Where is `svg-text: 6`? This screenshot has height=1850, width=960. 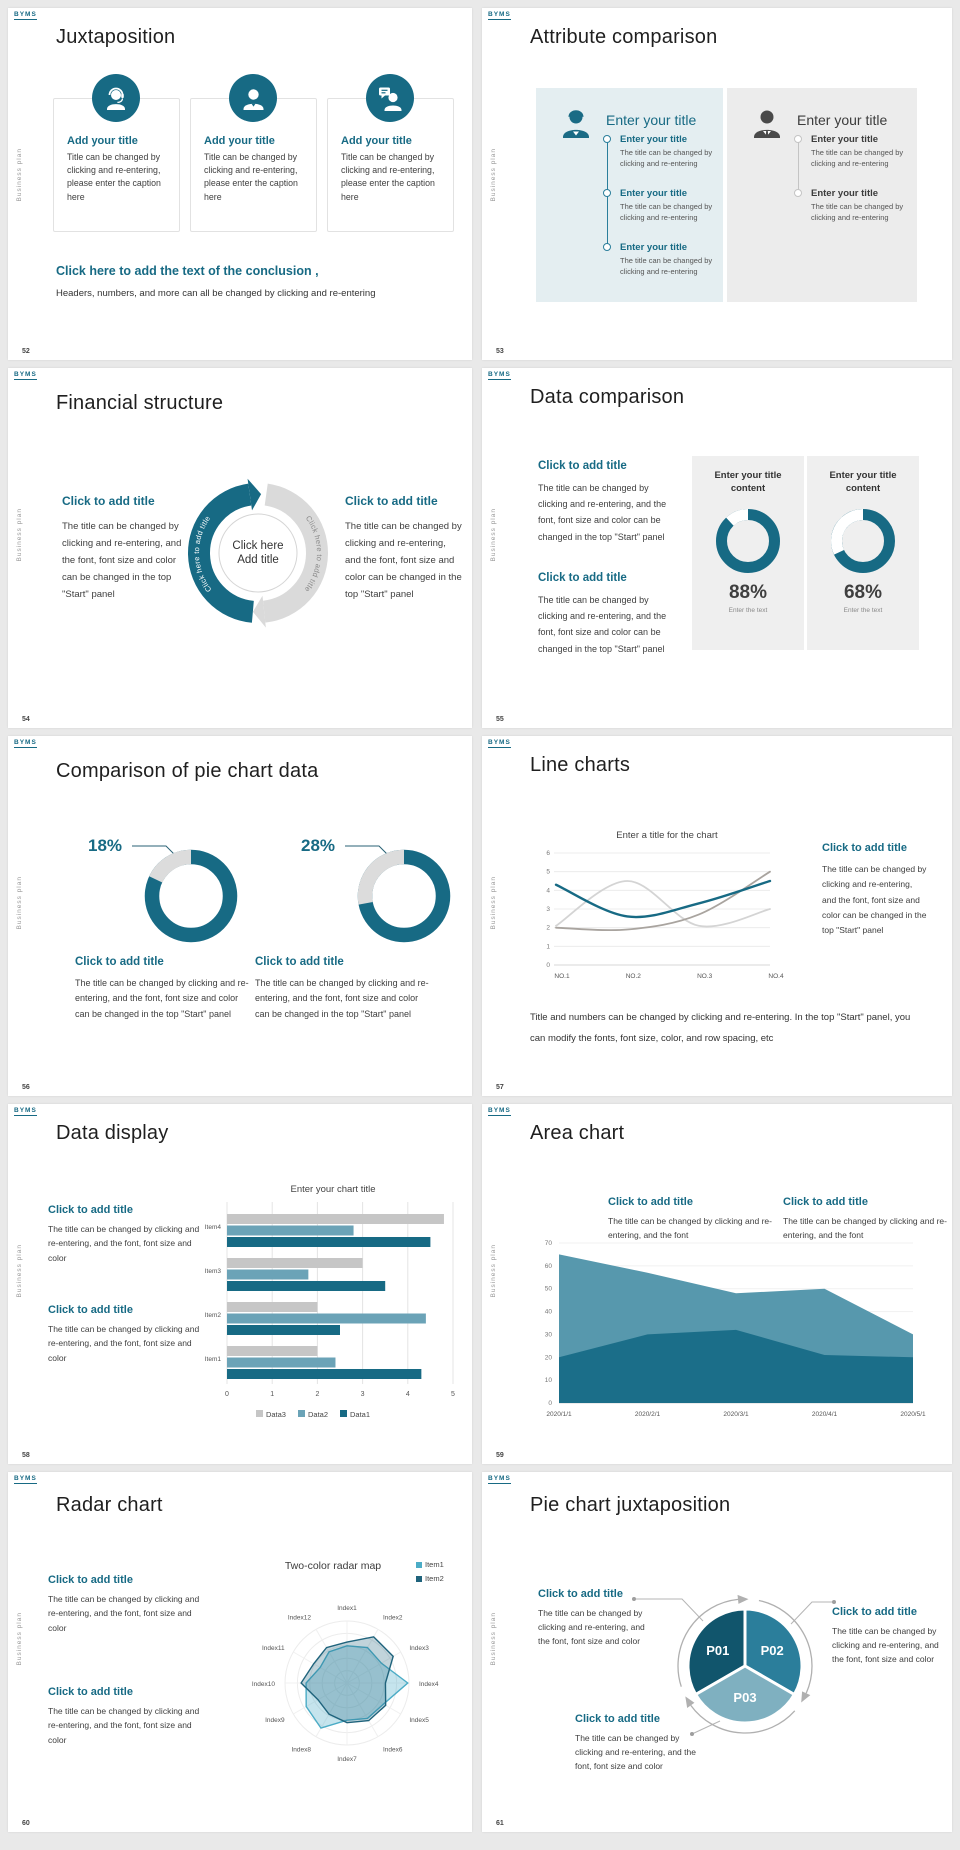
svg-text: 6 is located at coordinates (548, 853).